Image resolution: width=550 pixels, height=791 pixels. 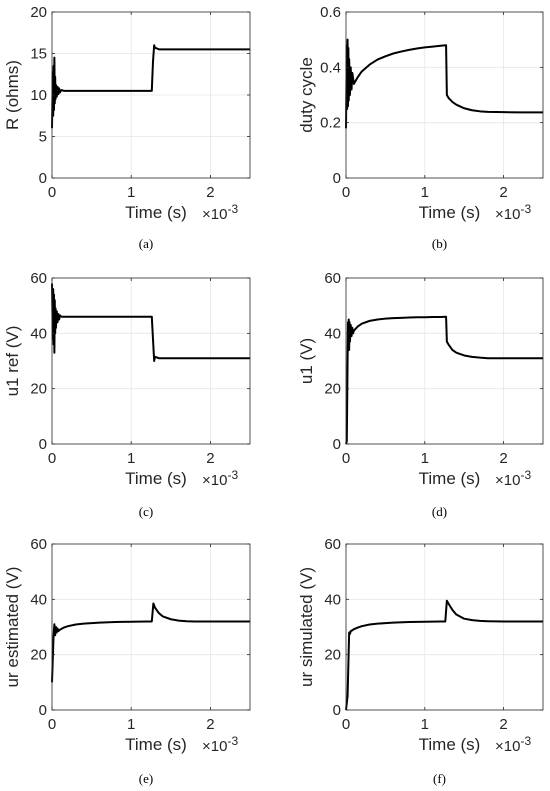 I want to click on y-axis-label: R (ohms), so click(x=12, y=95).